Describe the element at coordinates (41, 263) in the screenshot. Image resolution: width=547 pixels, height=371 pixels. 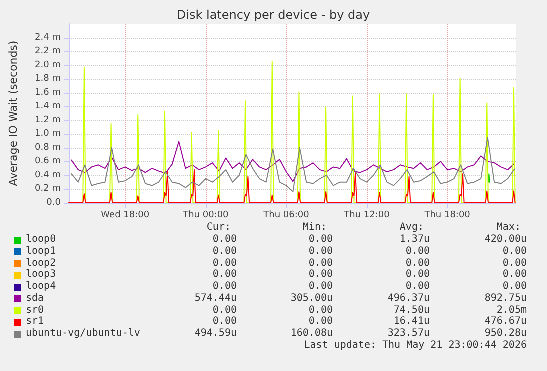
I see `legend-label: loop2` at that location.